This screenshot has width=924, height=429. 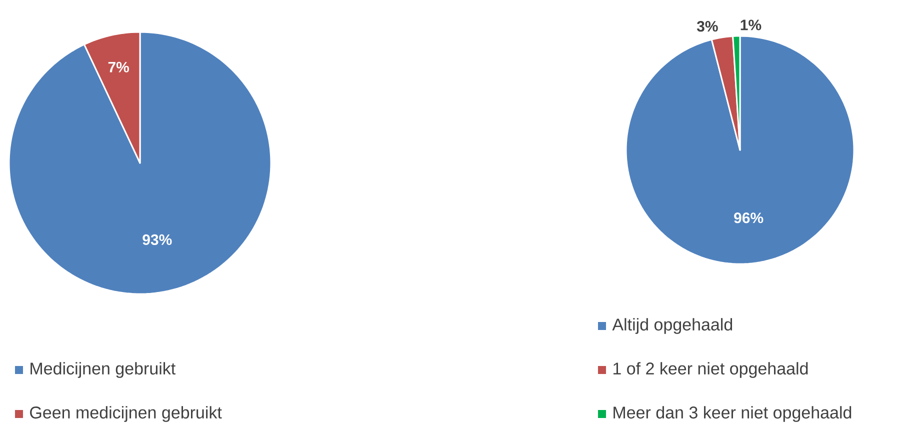 What do you see at coordinates (103, 370) in the screenshot?
I see `legend-label: Medicijnen gebruikt` at bounding box center [103, 370].